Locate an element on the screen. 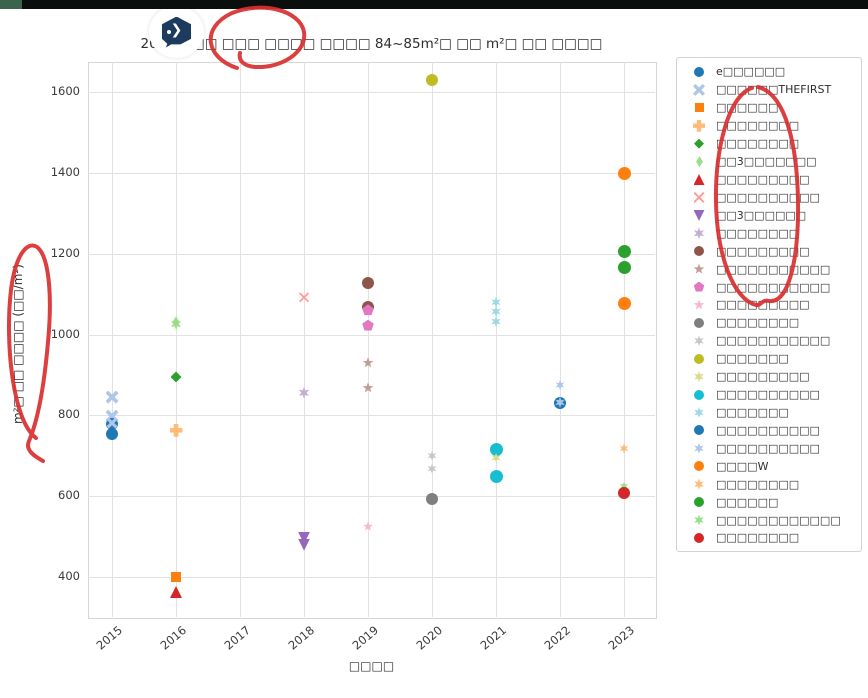 The image size is (868, 698). chevron-glyph: ❯ is located at coordinates (176, 30).